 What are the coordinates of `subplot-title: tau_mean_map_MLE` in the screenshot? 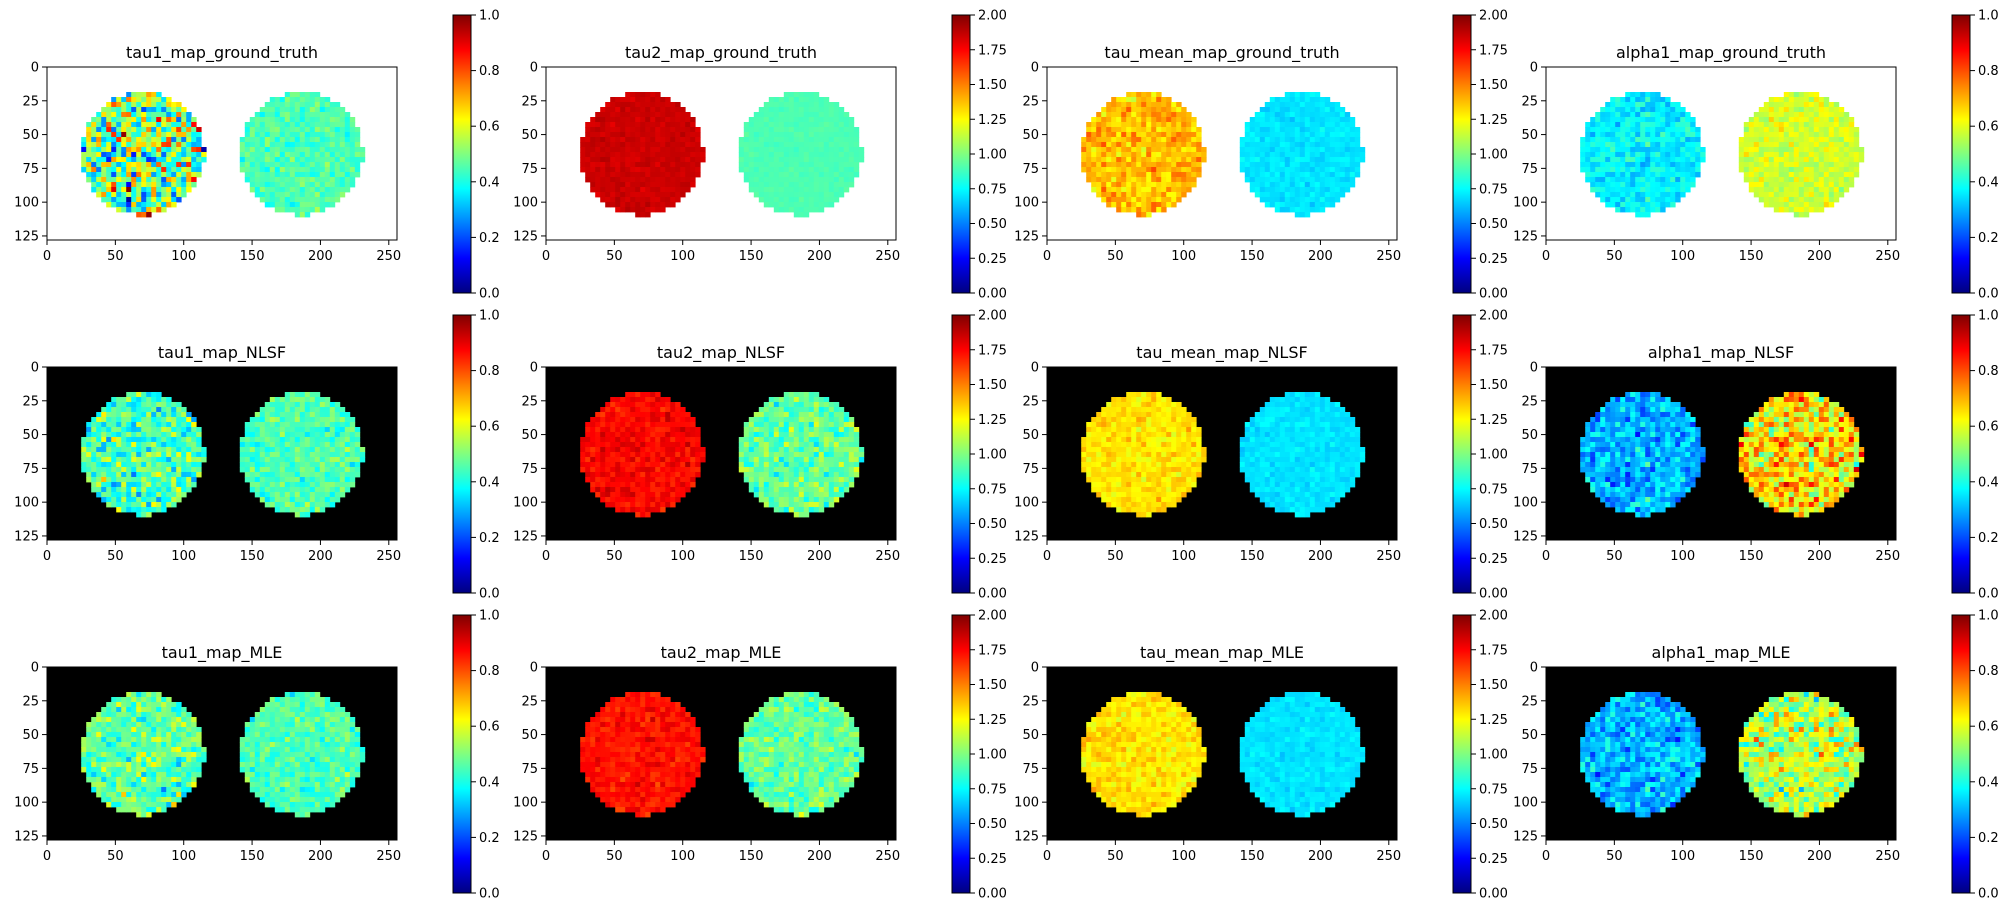 It's located at (1222, 653).